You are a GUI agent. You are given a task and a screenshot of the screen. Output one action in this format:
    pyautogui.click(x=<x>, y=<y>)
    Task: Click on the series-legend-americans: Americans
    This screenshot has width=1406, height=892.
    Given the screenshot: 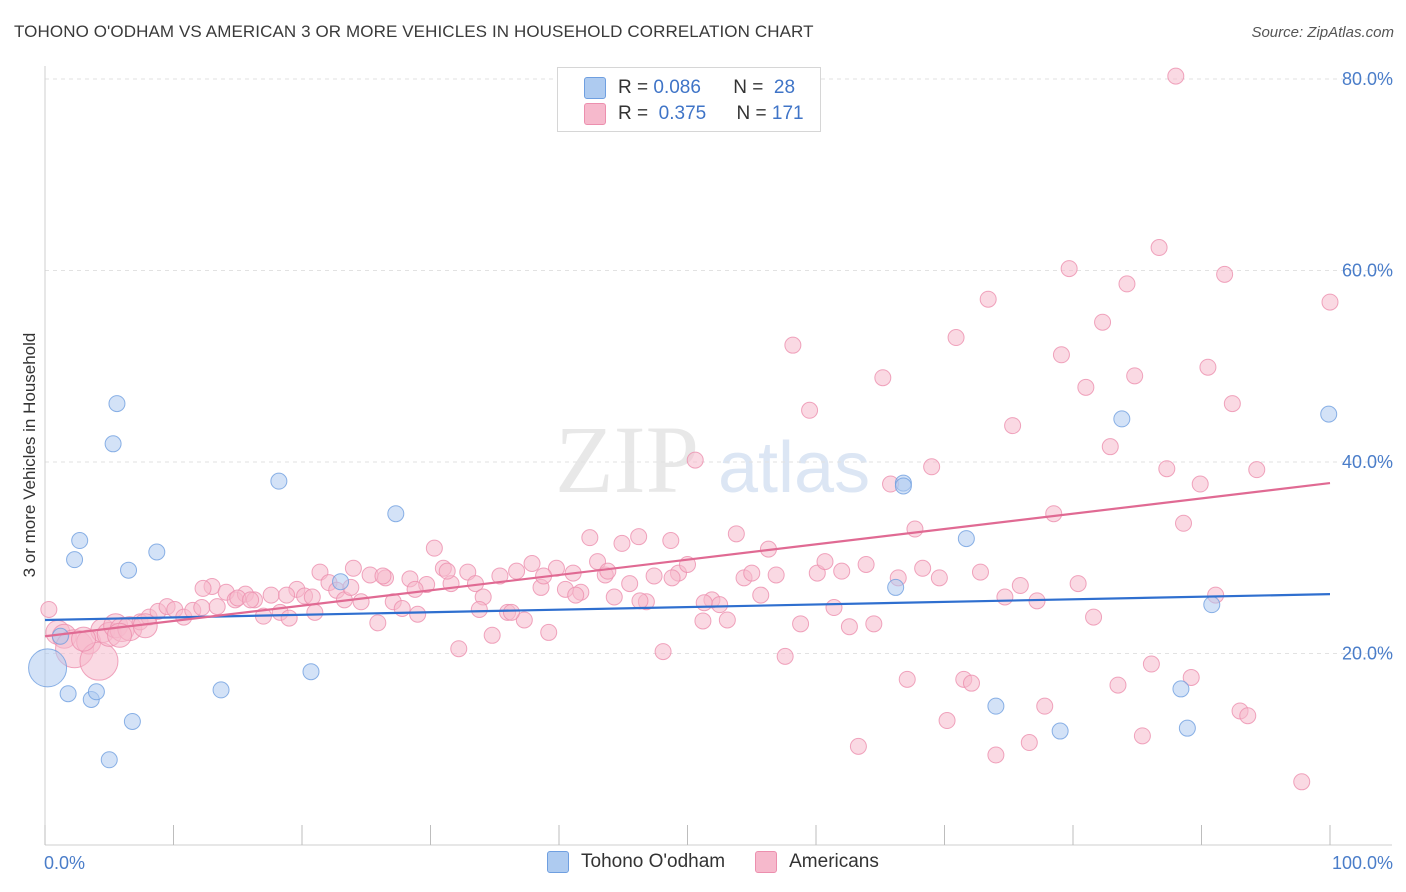 What is the action you would take?
    pyautogui.click(x=817, y=862)
    